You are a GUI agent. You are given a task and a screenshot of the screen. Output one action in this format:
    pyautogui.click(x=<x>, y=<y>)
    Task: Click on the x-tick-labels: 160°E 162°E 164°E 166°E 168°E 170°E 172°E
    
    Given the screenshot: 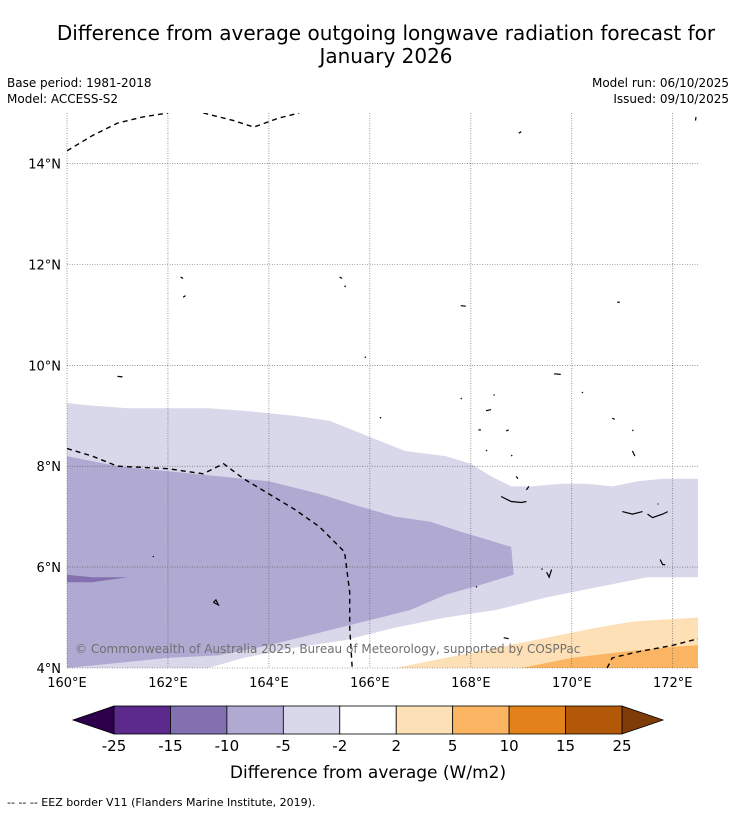 What is the action you would take?
    pyautogui.click(x=369, y=683)
    